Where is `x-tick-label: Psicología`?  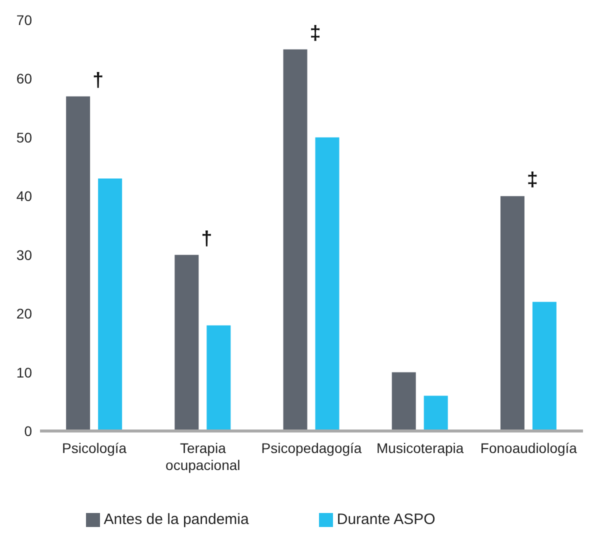 x-tick-label: Psicología is located at coordinates (94, 448).